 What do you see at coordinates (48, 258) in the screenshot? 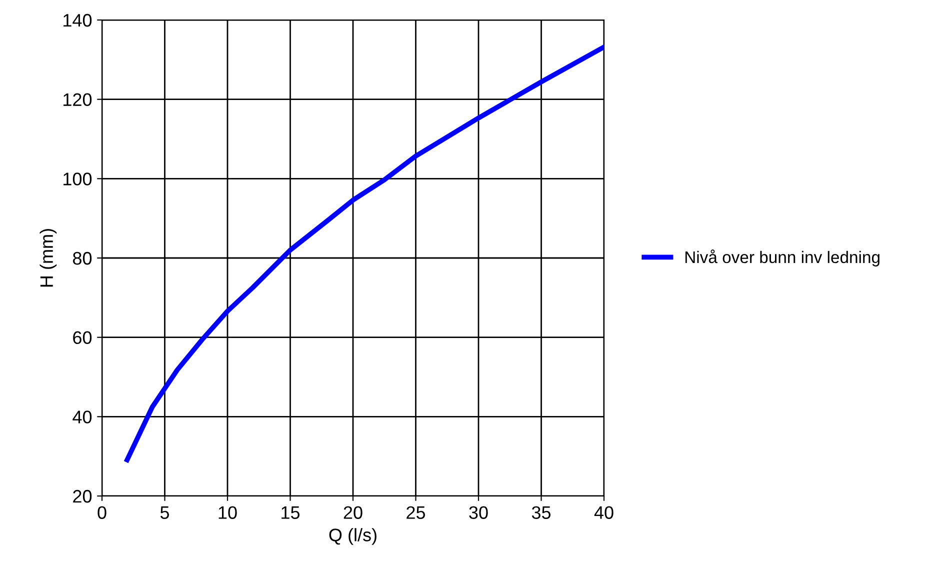
I see `y-axis-title: H (mm)` at bounding box center [48, 258].